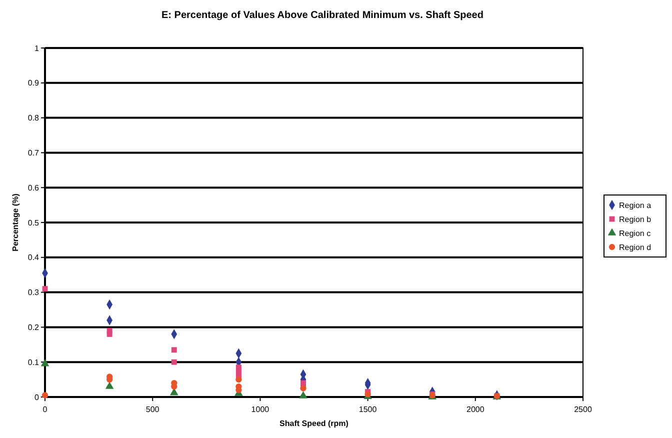  What do you see at coordinates (368, 409) in the screenshot?
I see `x-tick-label: 1500` at bounding box center [368, 409].